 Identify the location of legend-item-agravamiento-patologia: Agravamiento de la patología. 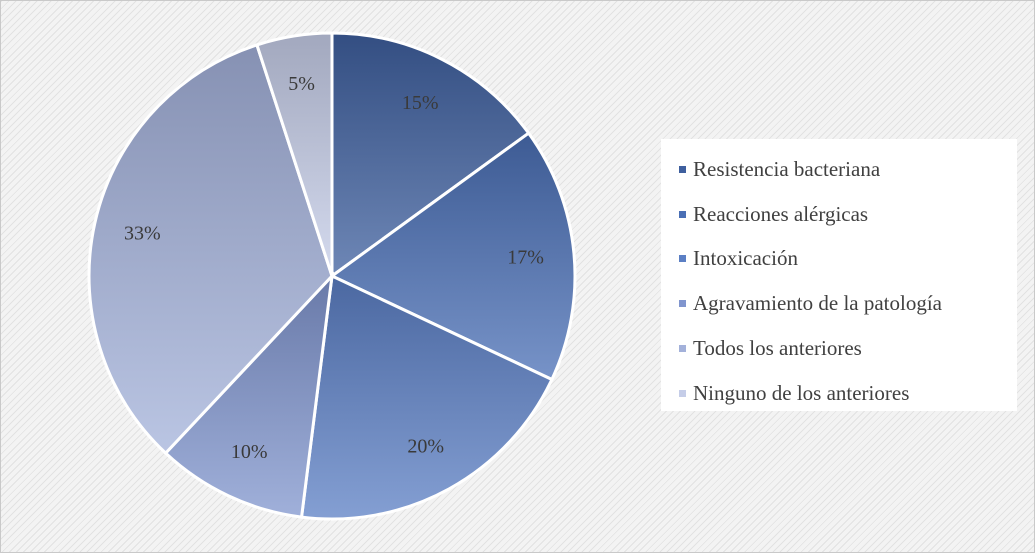
(848, 303).